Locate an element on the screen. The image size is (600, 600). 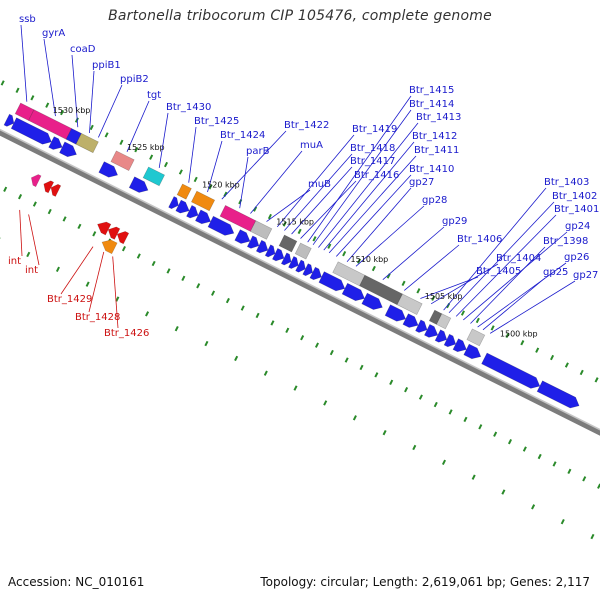
forward-gene-label: Btr_1404 is located at coordinates (518, 258).